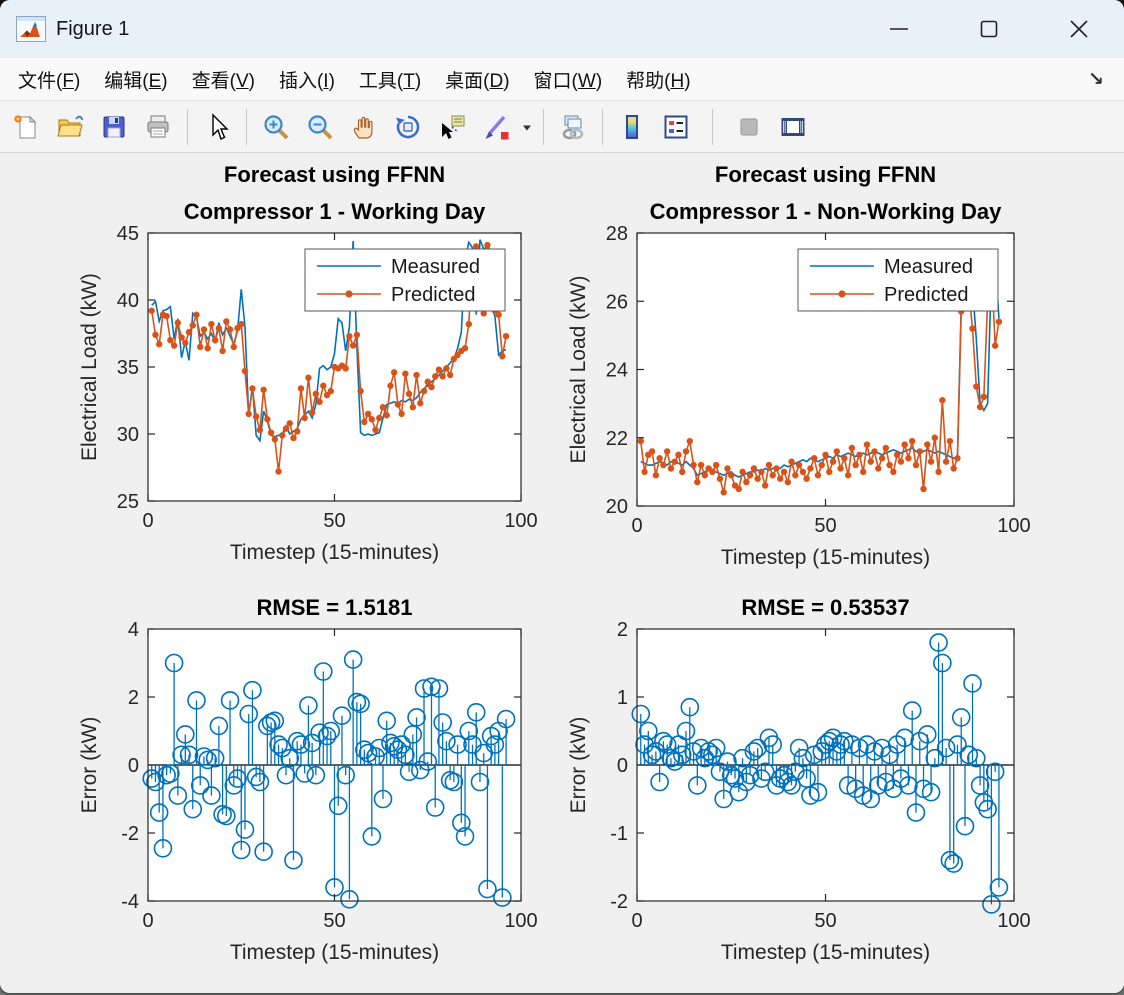  Describe the element at coordinates (128, 435) in the screenshot. I see `svg-text: 30` at that location.